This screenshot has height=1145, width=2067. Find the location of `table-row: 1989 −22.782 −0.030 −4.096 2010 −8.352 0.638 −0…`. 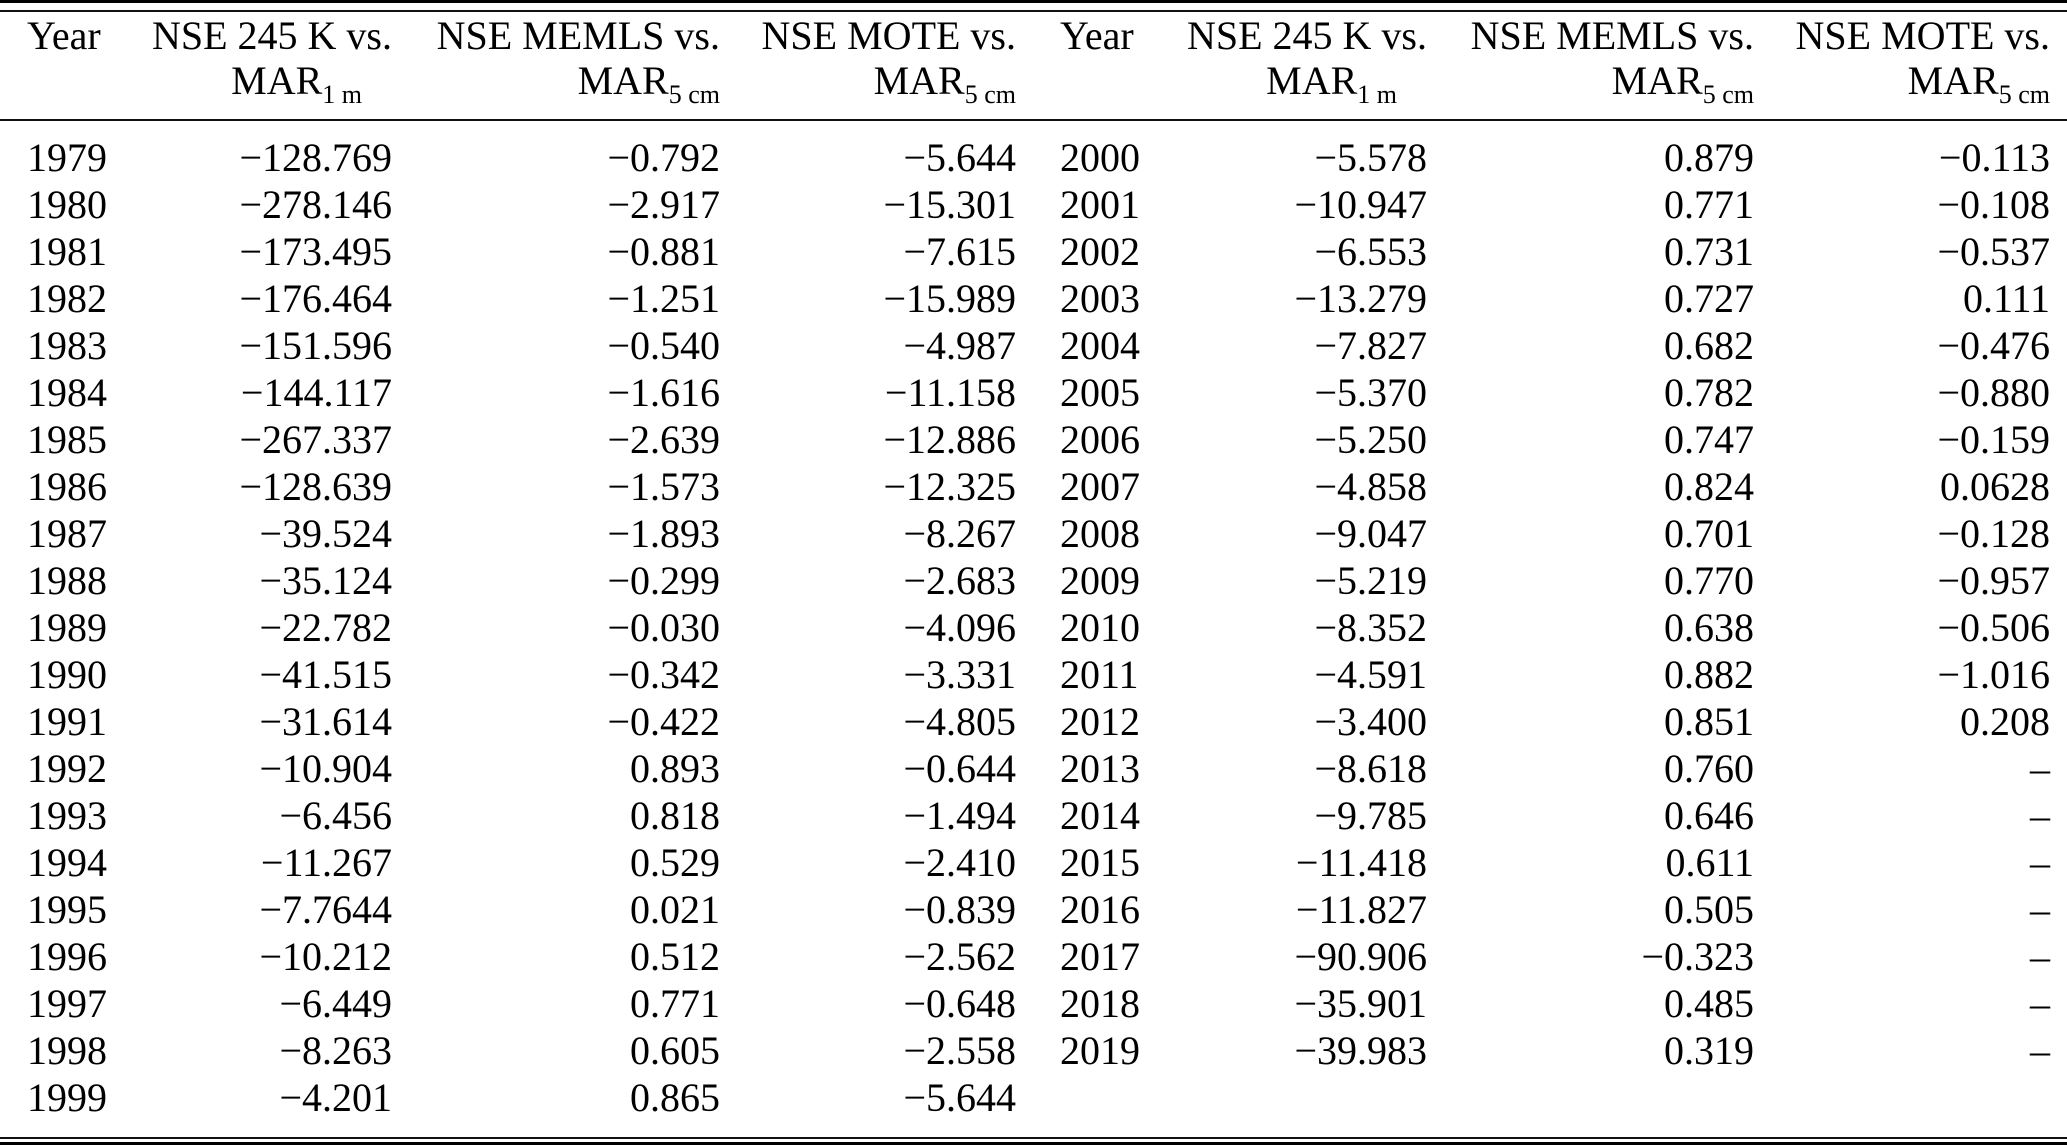

table-row: 1989 −22.782 −0.030 −4.096 2010 −8.352 0.638 −0… is located at coordinates (1033, 627).